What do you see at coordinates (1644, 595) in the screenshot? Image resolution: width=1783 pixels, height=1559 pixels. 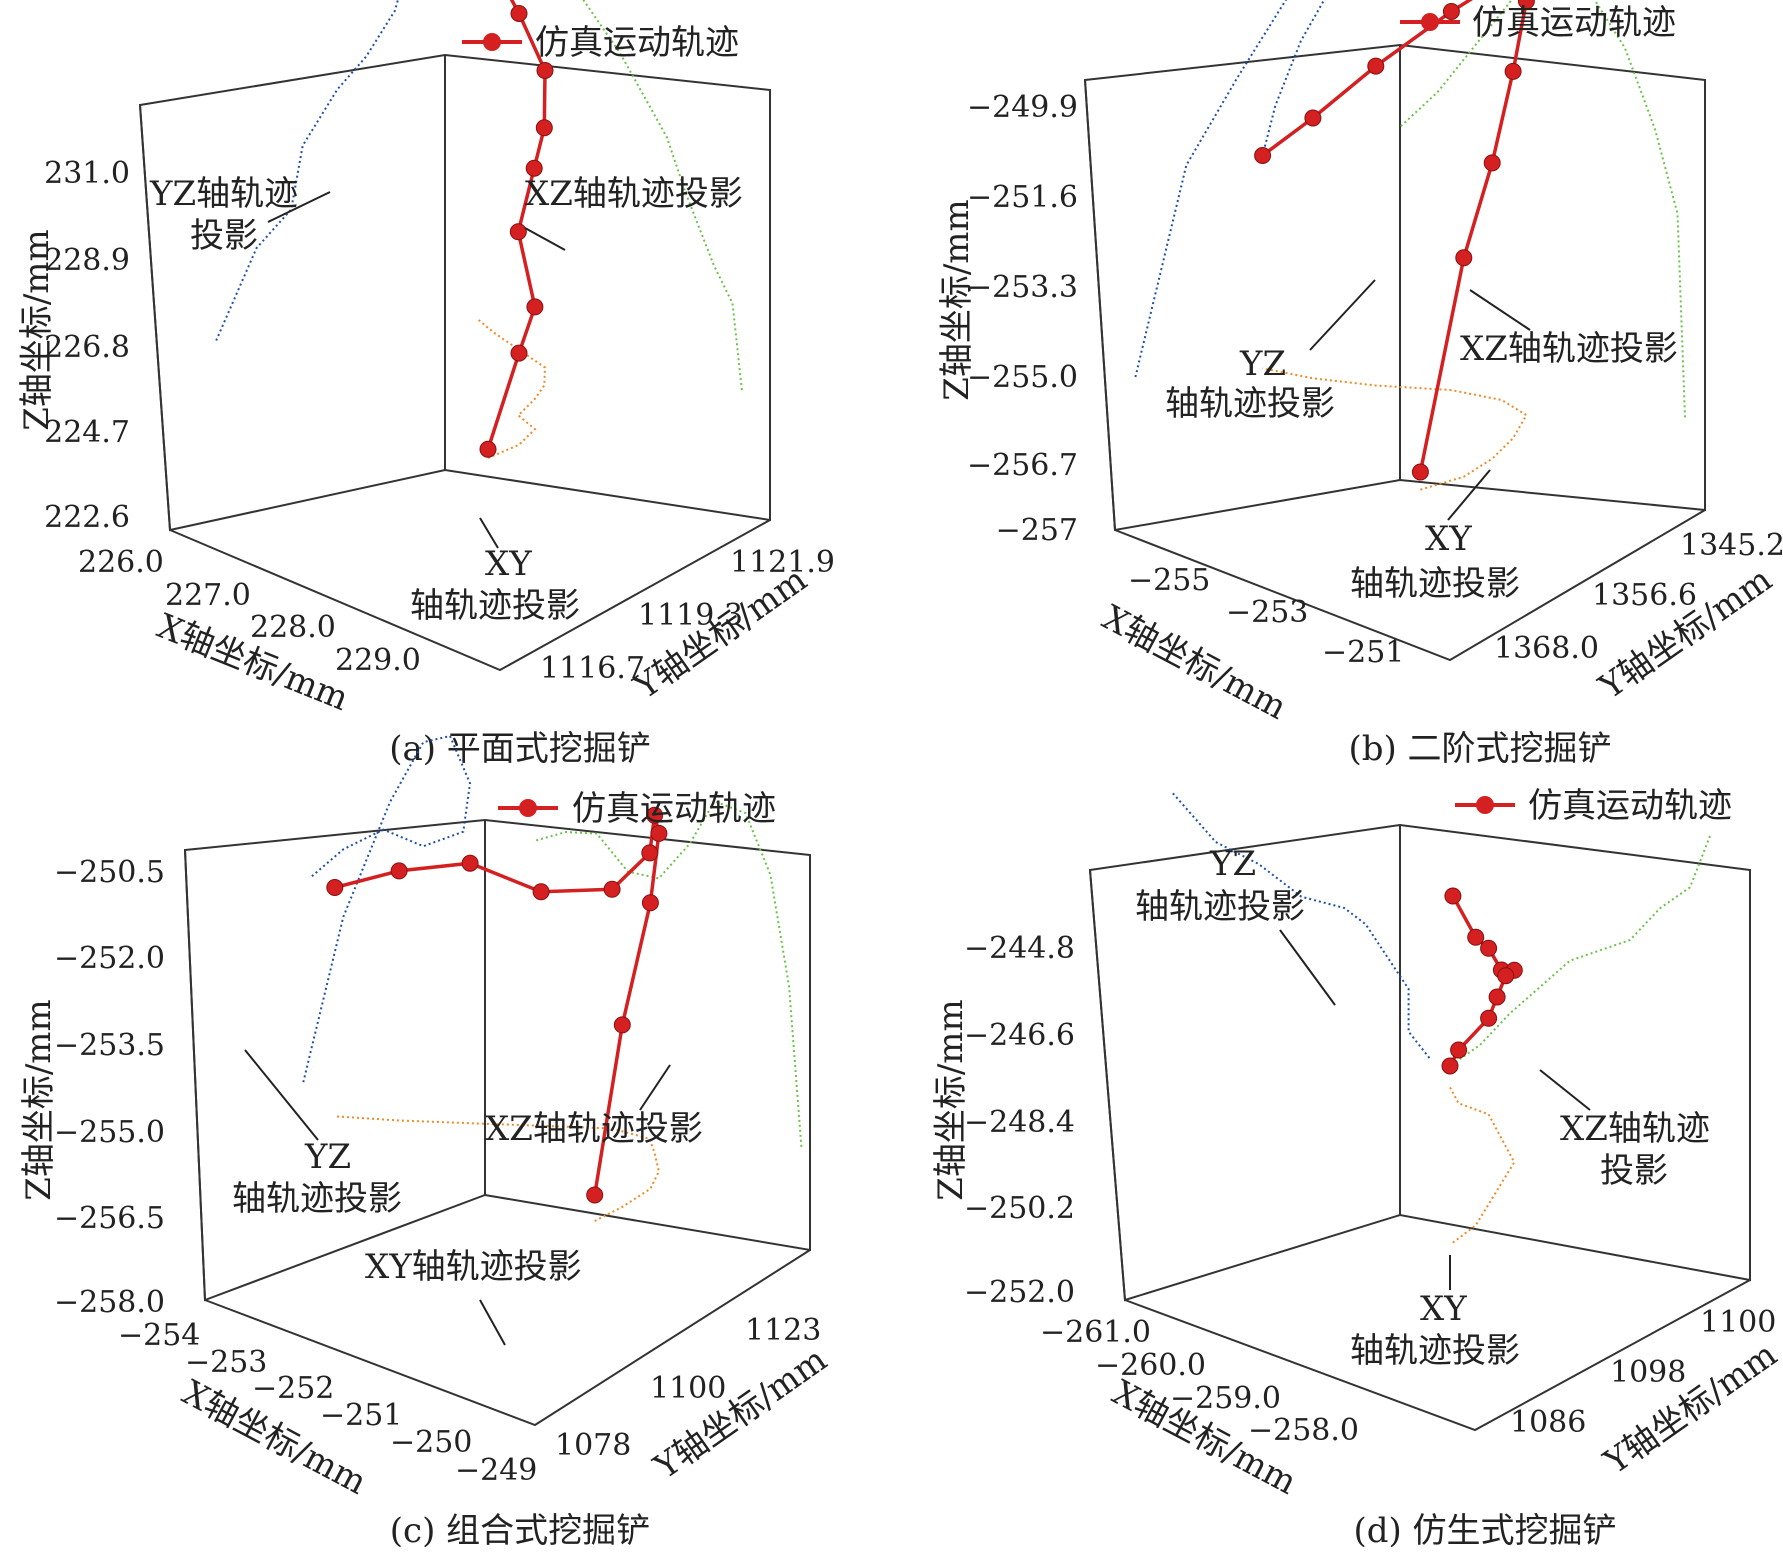 I see `y-tick: 1356.6` at bounding box center [1644, 595].